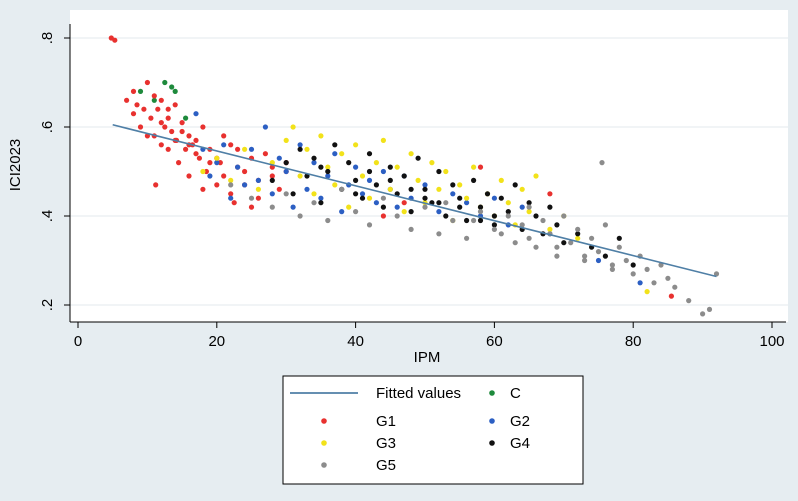  Describe the element at coordinates (427, 357) in the screenshot. I see `x-axis-title: IPM` at that location.